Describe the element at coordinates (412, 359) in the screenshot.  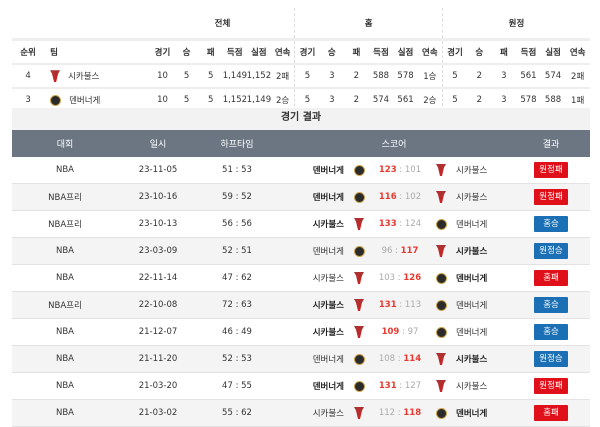
I see `away-score: 114` at that location.